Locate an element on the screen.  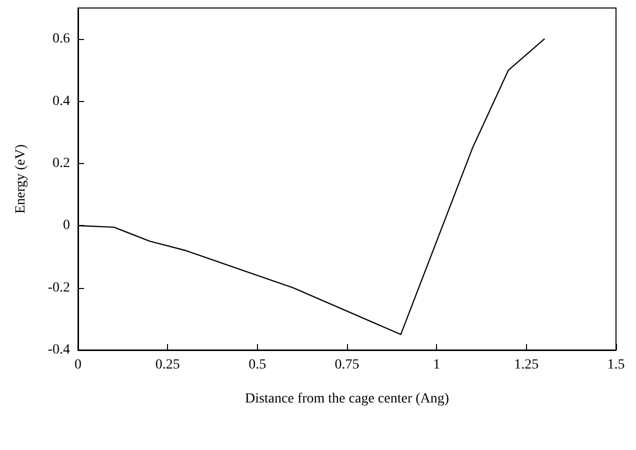
x-tick-label: 1 is located at coordinates (436, 365).